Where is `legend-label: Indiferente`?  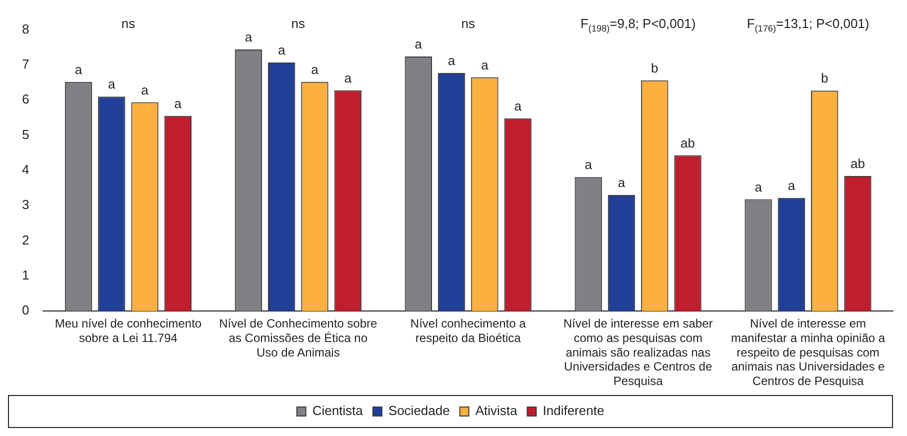
legend-label: Indiferente is located at coordinates (573, 410).